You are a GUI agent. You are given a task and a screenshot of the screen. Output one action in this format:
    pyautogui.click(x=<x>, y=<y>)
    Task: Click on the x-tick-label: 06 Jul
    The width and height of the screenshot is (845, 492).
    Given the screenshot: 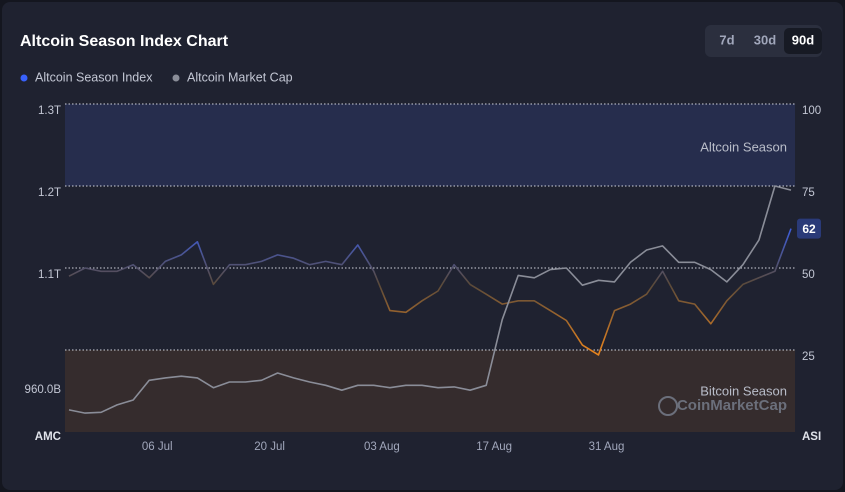 What is the action you would take?
    pyautogui.click(x=157, y=447)
    